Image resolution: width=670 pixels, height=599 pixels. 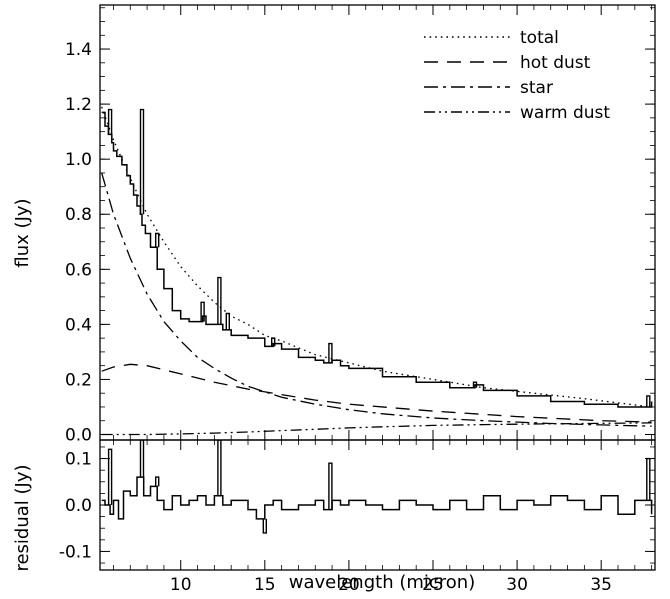 I want to click on bottom-y-tick-label: -0.1, so click(x=75, y=552).